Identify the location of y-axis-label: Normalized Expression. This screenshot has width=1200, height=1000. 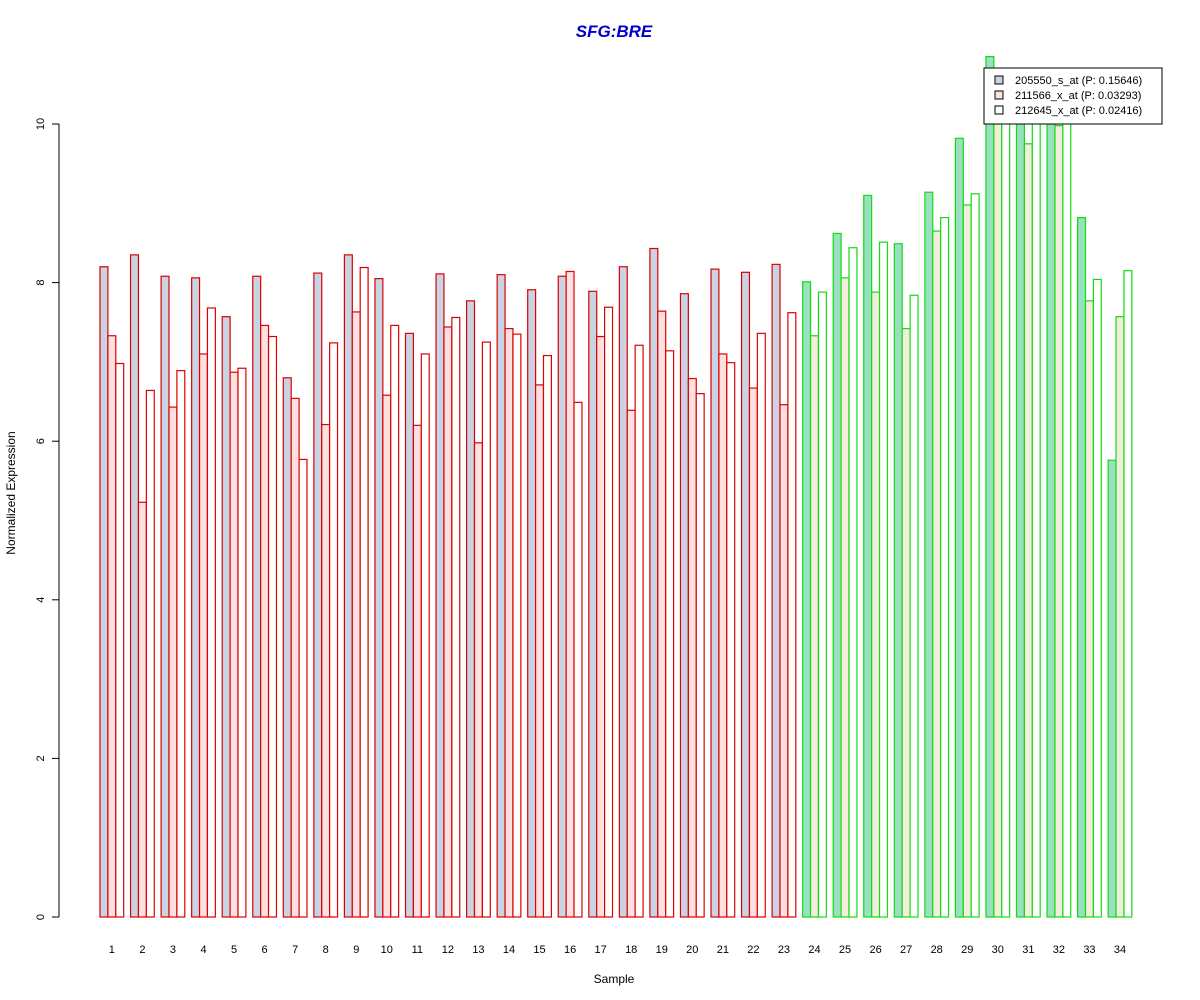
(11, 492).